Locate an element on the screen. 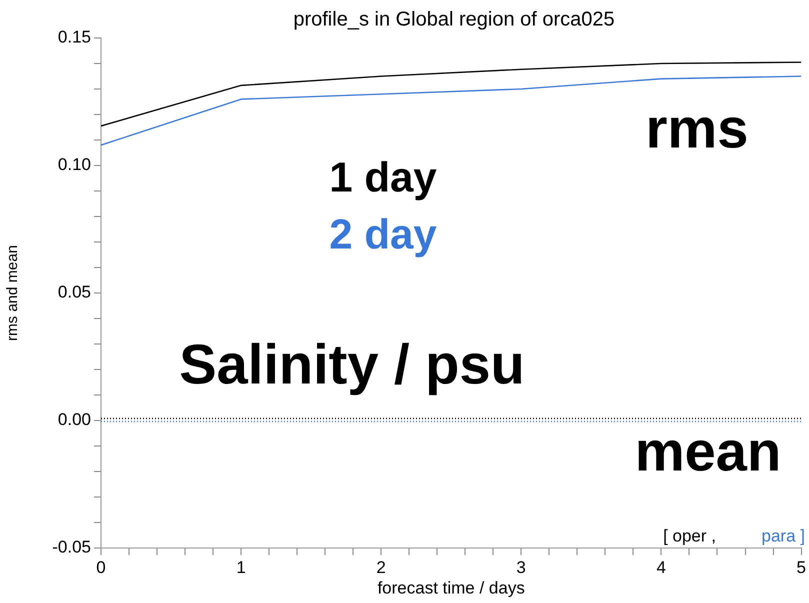 Image resolution: width=809 pixels, height=603 pixels. x-tick-label: 2 is located at coordinates (381, 567).